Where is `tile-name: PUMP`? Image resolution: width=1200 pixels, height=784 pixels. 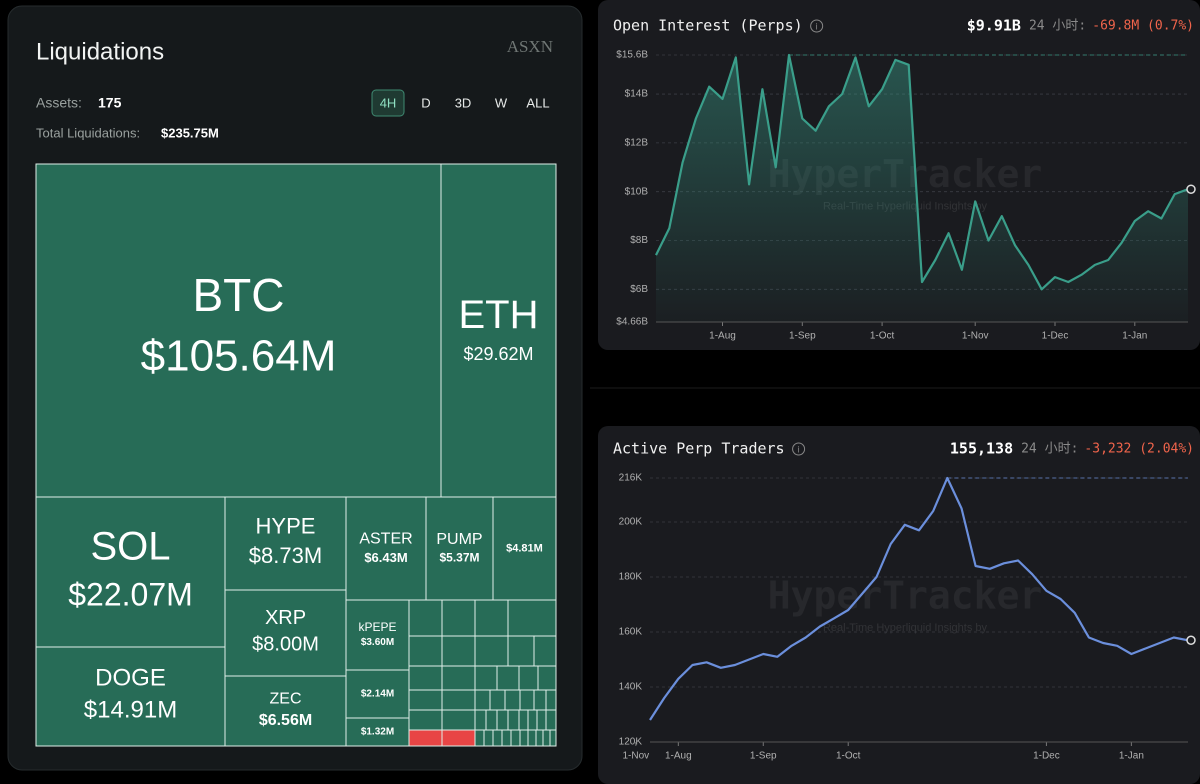 tile-name: PUMP is located at coordinates (459, 539).